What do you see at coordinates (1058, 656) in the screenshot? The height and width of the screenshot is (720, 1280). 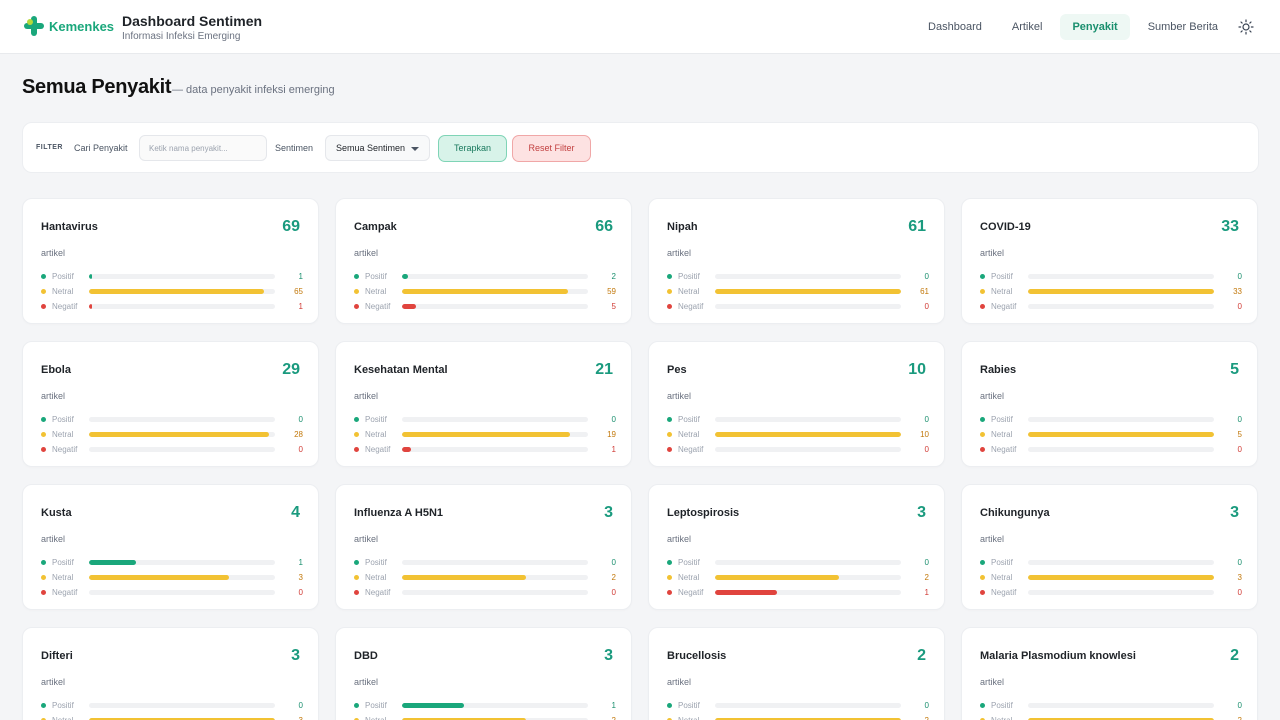 I see `disease-name: Malaria Plasmodium knowlesi` at bounding box center [1058, 656].